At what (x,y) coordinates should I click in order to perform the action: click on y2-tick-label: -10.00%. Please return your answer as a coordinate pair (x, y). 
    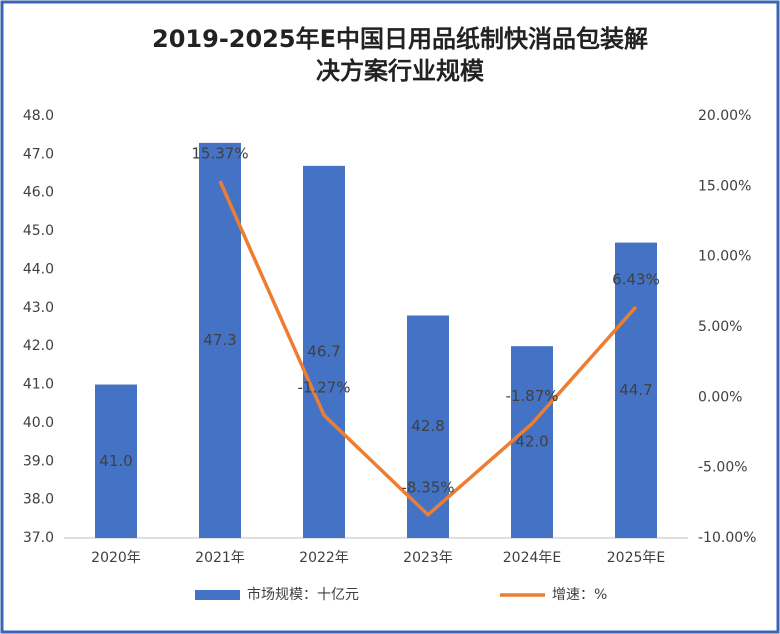
    Looking at the image, I should click on (727, 538).